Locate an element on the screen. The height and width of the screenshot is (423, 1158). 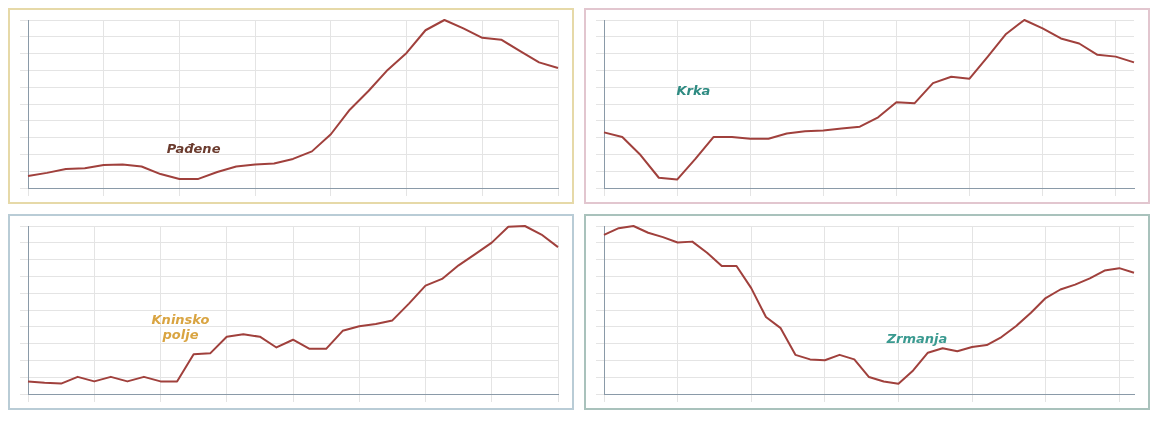
annotation: Zrmanja is located at coordinates (917, 339).